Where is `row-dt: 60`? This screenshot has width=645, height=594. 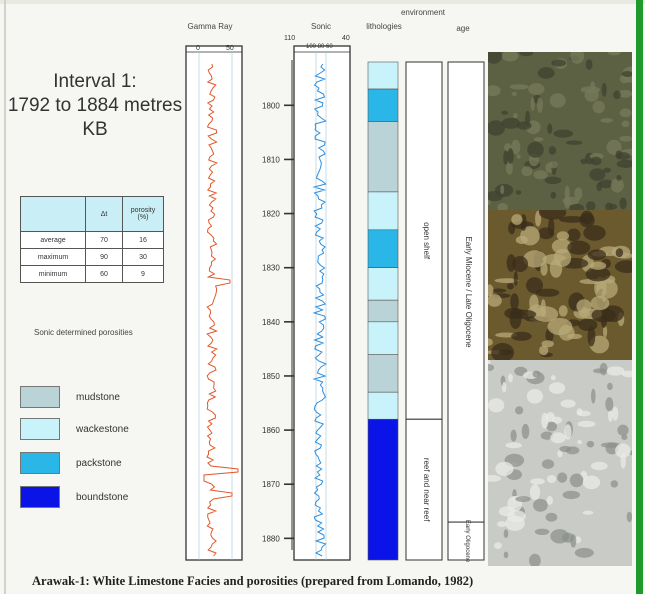
row-dt: 60 is located at coordinates (104, 274).